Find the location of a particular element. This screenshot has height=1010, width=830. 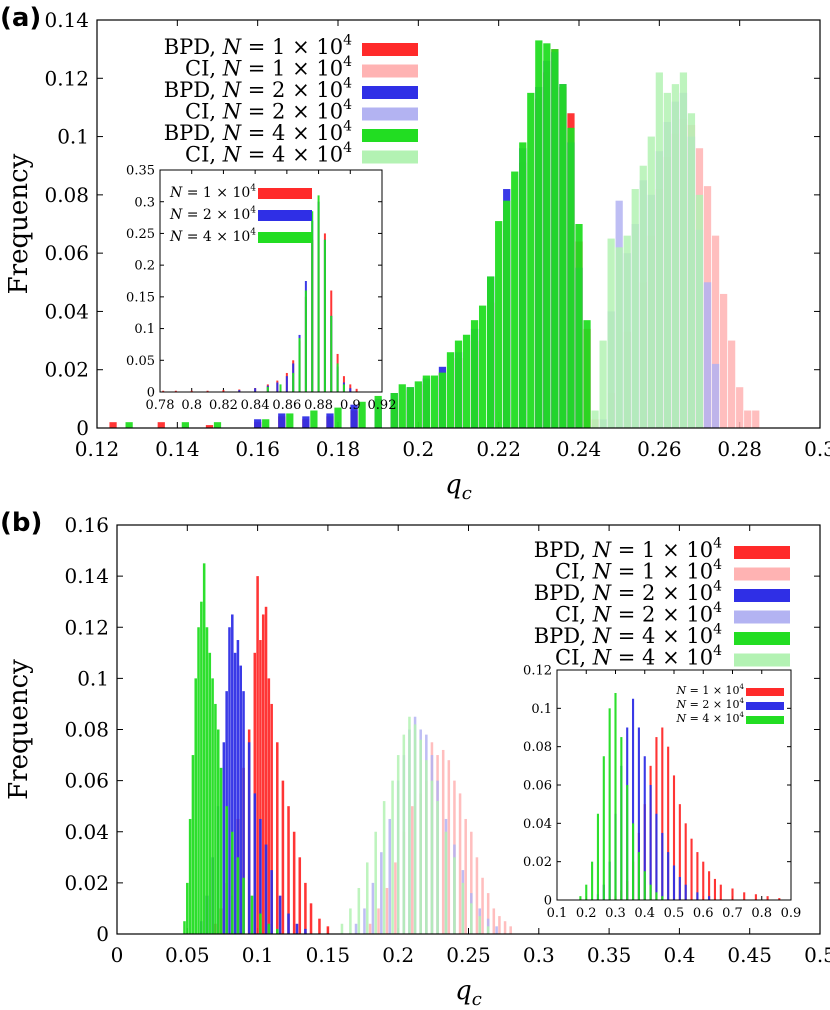

x-tick-label: 0.3 is located at coordinates (615, 913).